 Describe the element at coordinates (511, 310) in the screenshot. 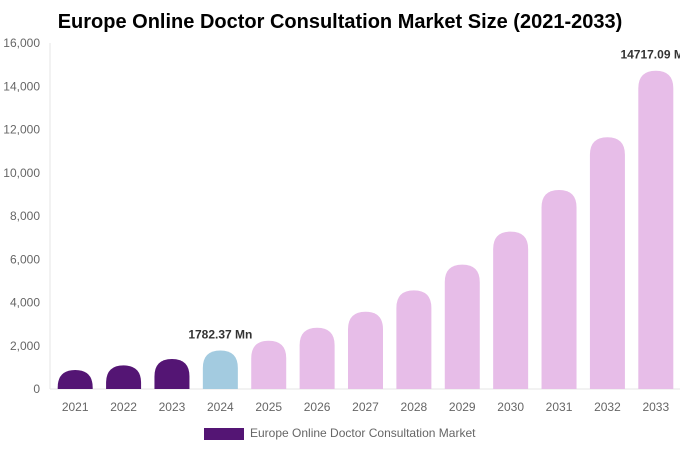

I see `bar-2030` at that location.